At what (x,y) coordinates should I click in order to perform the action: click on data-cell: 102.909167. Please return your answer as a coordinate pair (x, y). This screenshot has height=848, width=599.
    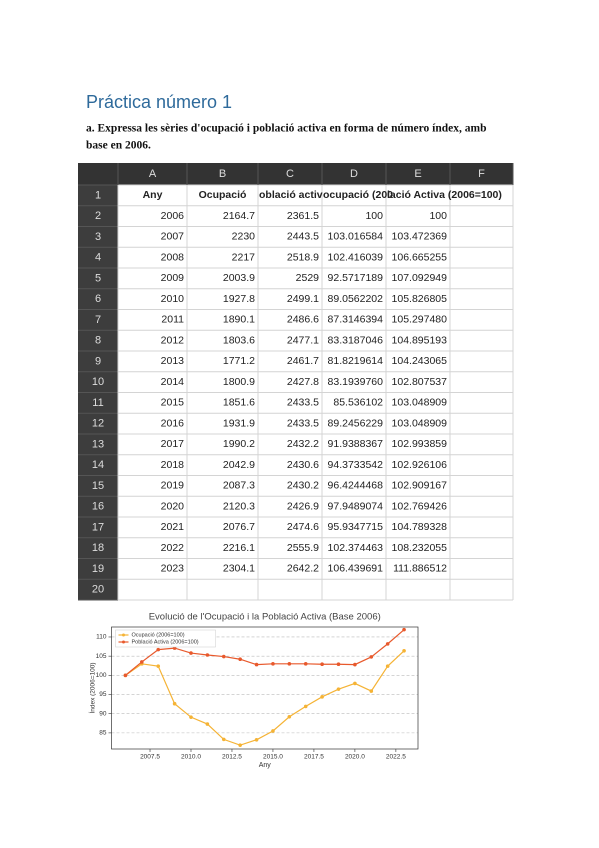
    Looking at the image, I should click on (420, 486).